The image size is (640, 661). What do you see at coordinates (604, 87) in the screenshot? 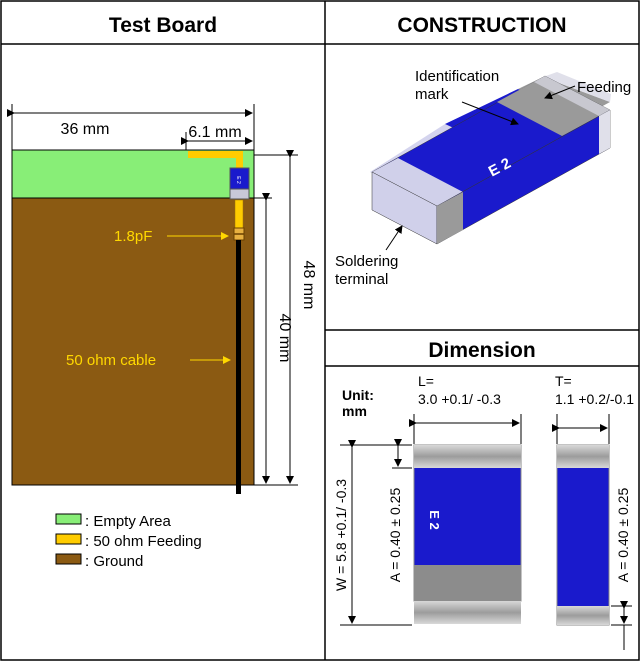
I see `feeding-label: Feeding` at bounding box center [604, 87].